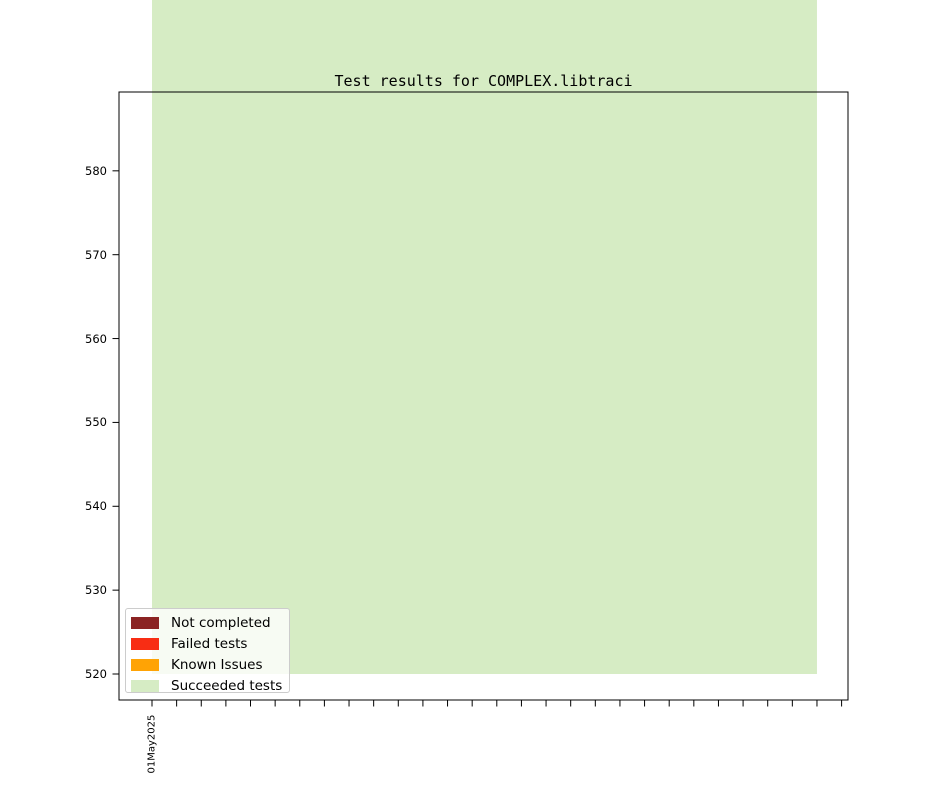 This screenshot has width=944, height=787. What do you see at coordinates (152, 744) in the screenshot?
I see `x-axis-date-label: 01May2025` at bounding box center [152, 744].